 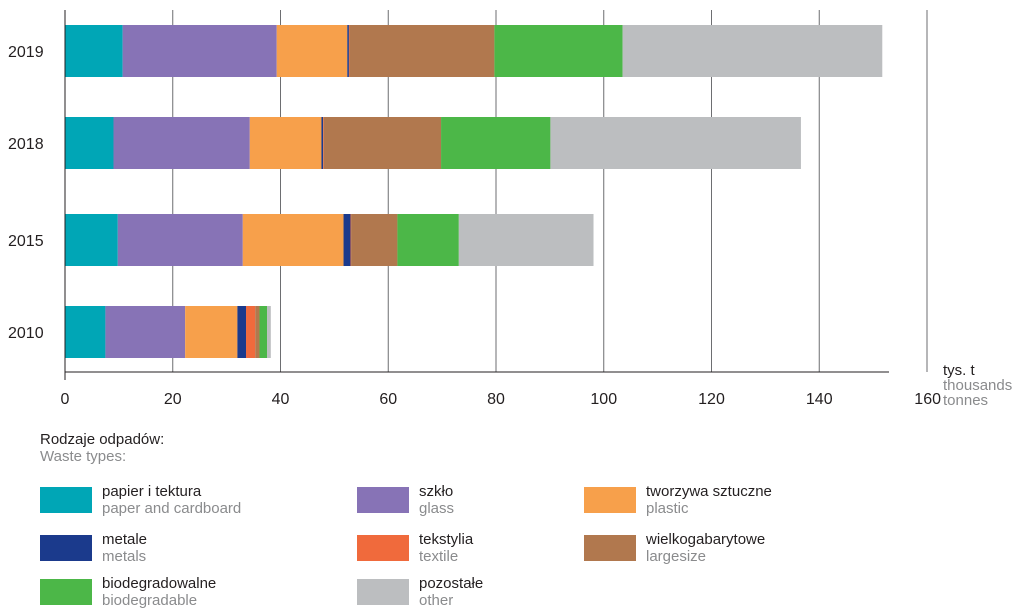 What do you see at coordinates (439, 556) in the screenshot?
I see `legend-label-textile-en: textile` at bounding box center [439, 556].